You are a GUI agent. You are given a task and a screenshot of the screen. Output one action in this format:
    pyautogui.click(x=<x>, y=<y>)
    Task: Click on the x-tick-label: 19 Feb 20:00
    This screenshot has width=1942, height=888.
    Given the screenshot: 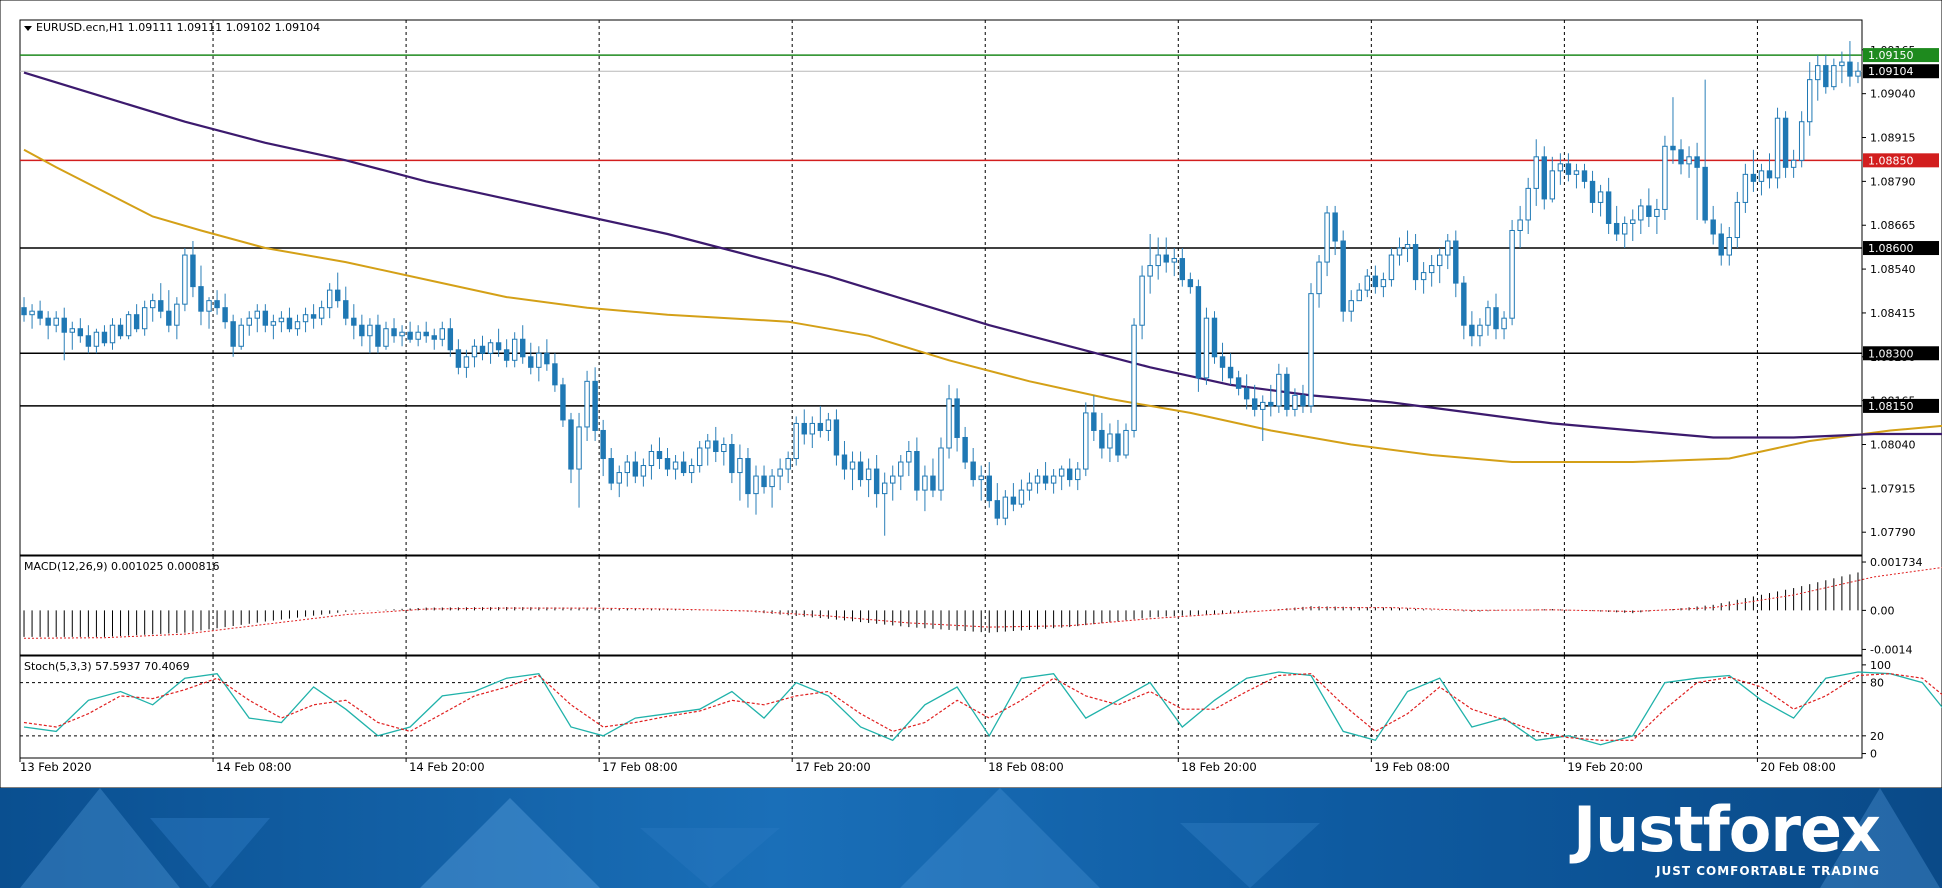 What is the action you would take?
    pyautogui.click(x=1604, y=767)
    